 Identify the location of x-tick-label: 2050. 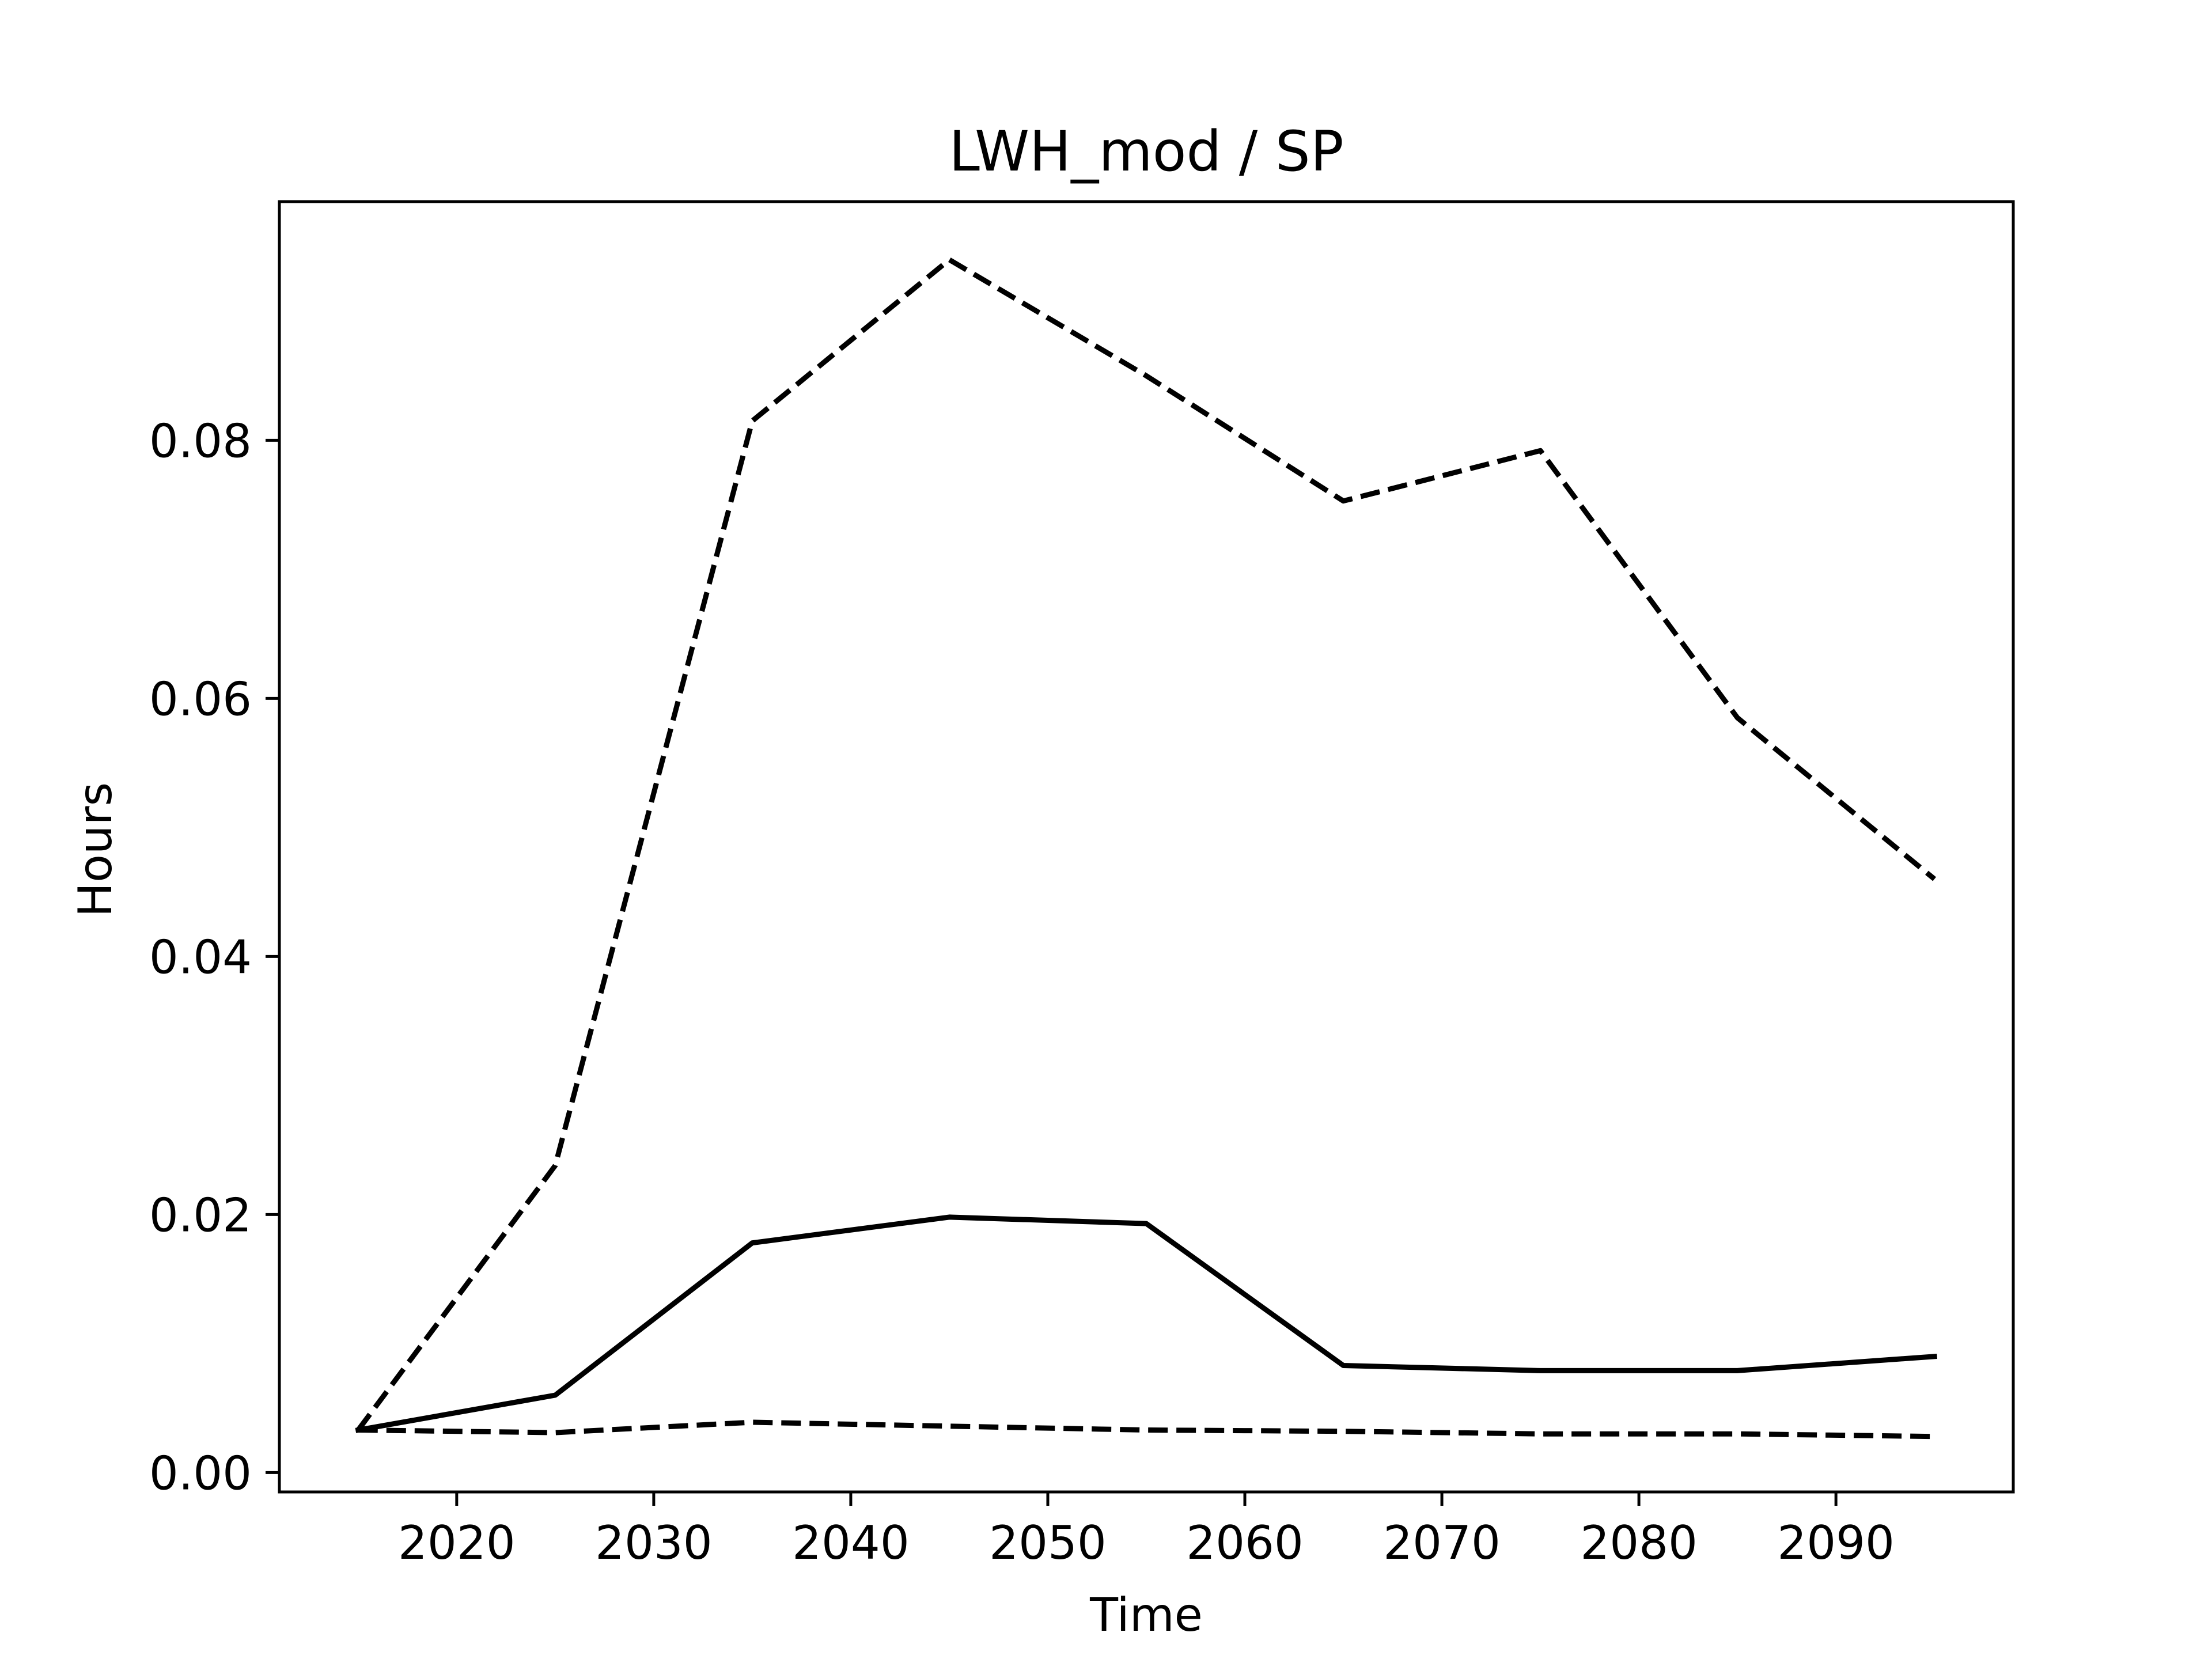
(1048, 1543).